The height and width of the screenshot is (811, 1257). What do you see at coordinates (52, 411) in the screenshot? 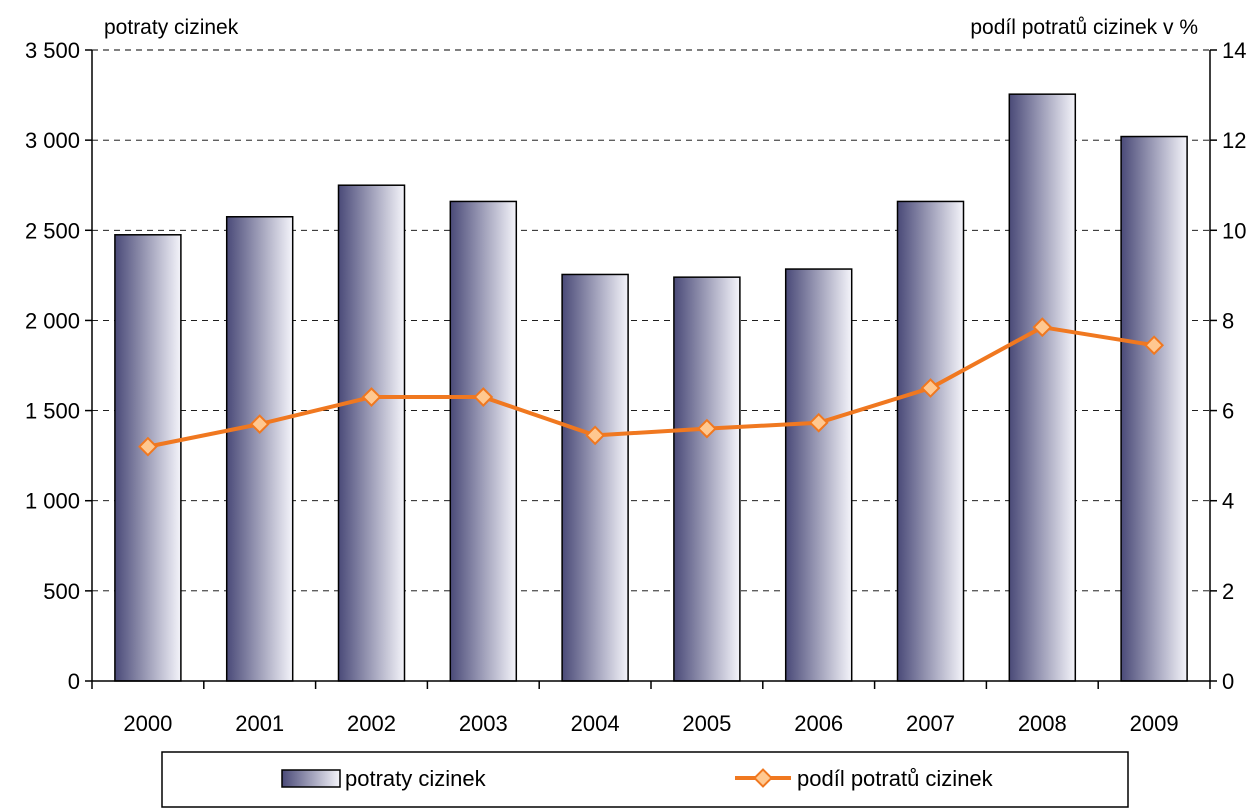
I see `left-tick-label: 1 500` at bounding box center [52, 411].